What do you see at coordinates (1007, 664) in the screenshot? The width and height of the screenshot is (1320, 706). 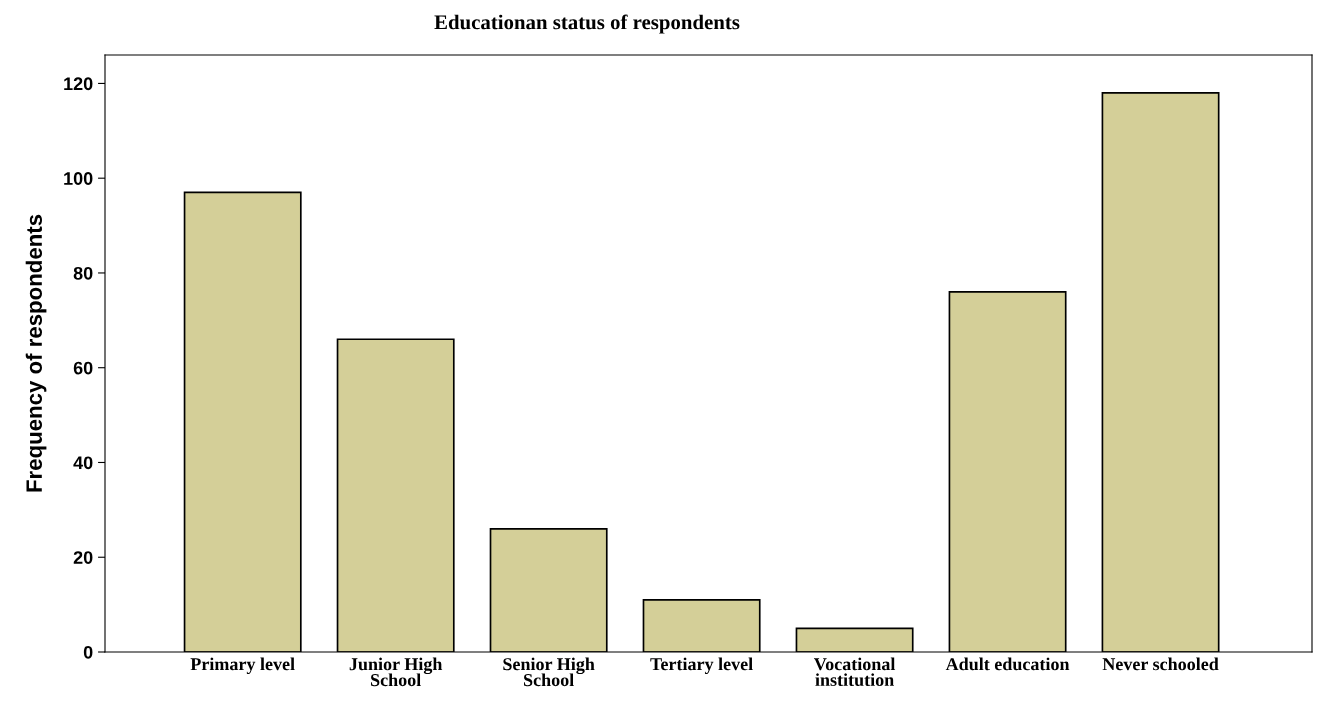 I see `x-tick-label: Adult education` at bounding box center [1007, 664].